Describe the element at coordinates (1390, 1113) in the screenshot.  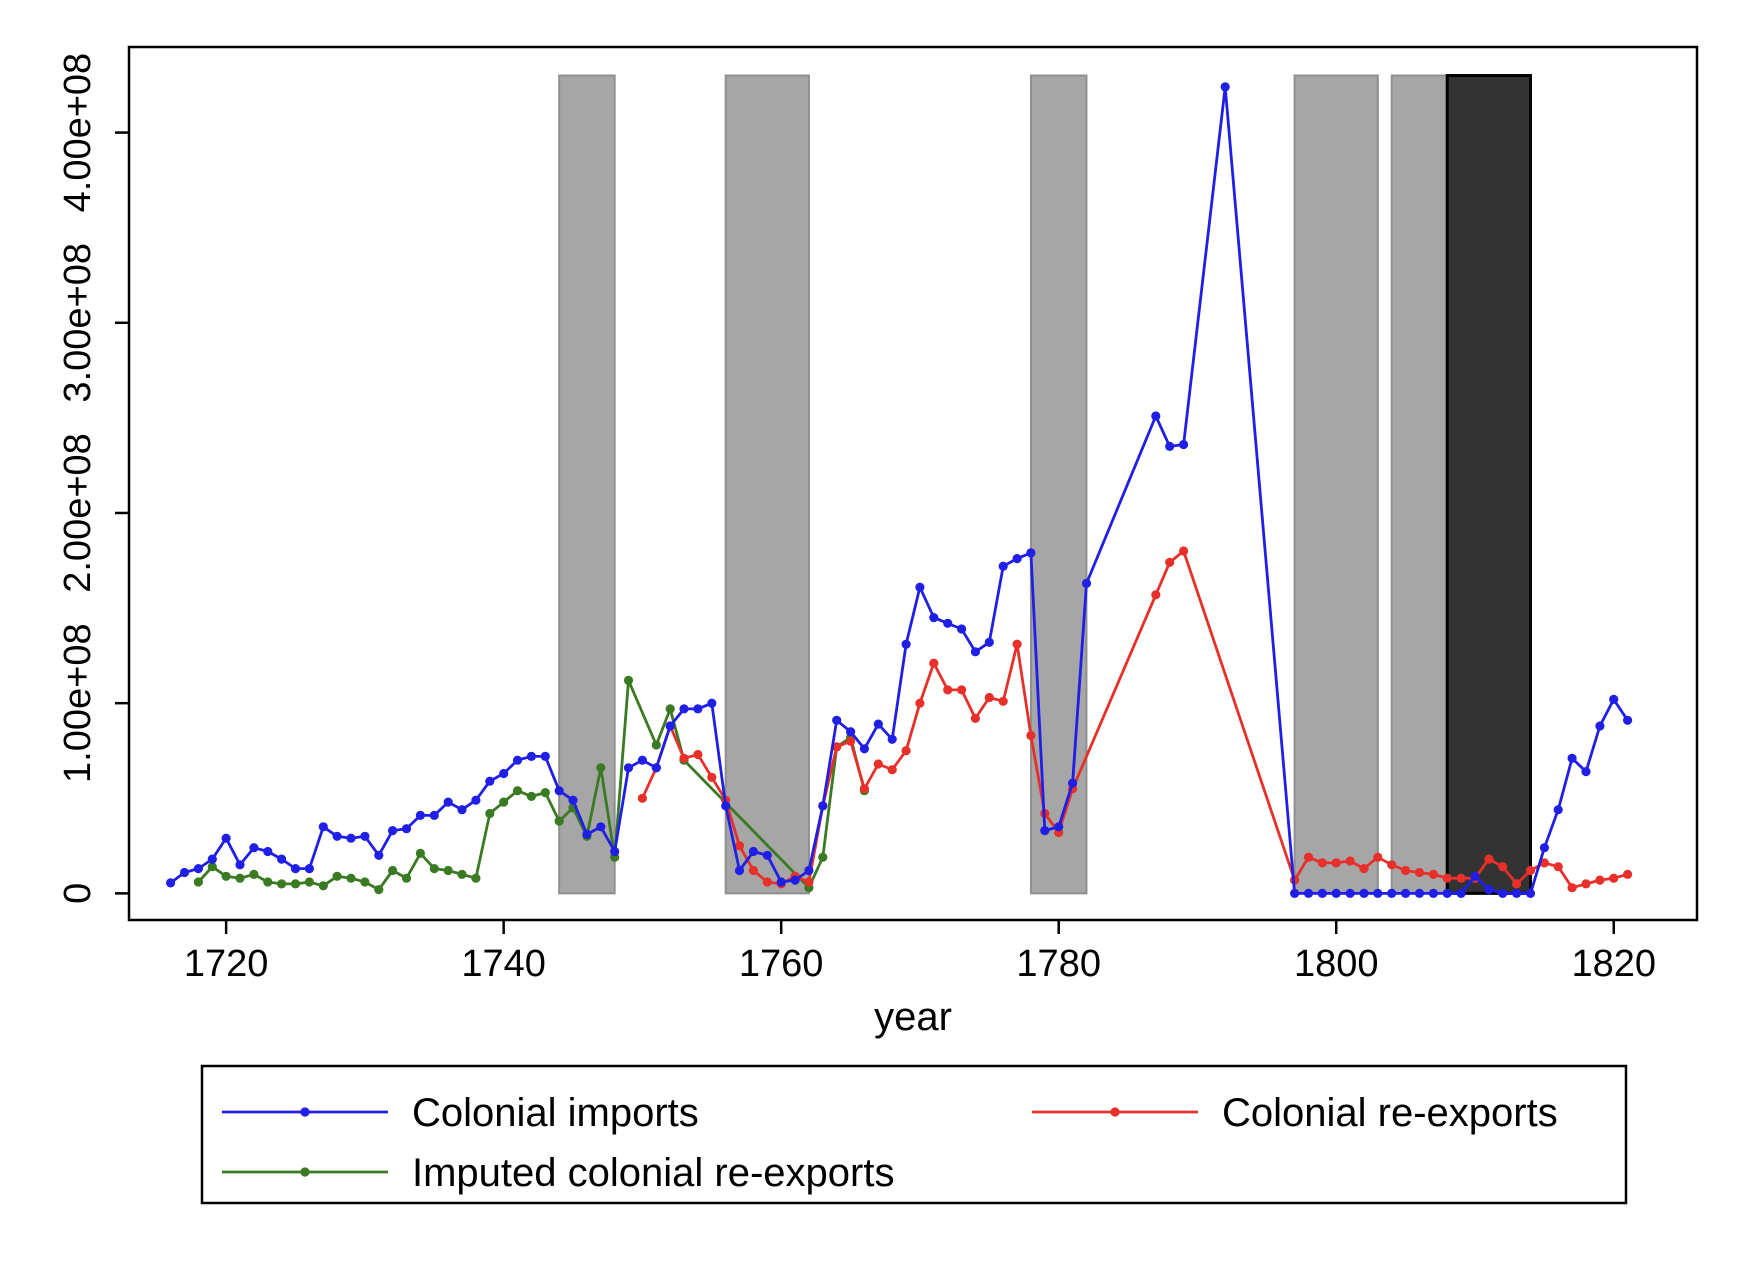
I see `legend-label: Colonial re-exports` at that location.